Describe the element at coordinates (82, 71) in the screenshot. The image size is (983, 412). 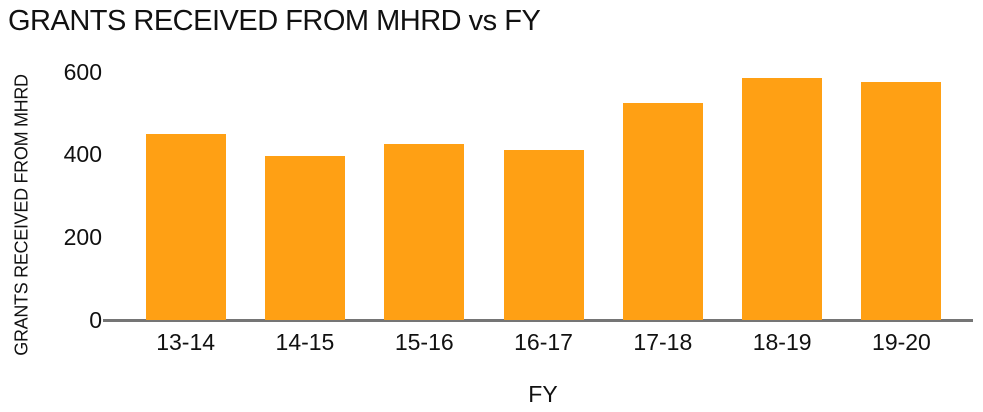
I see `y-tick-label: 600` at that location.